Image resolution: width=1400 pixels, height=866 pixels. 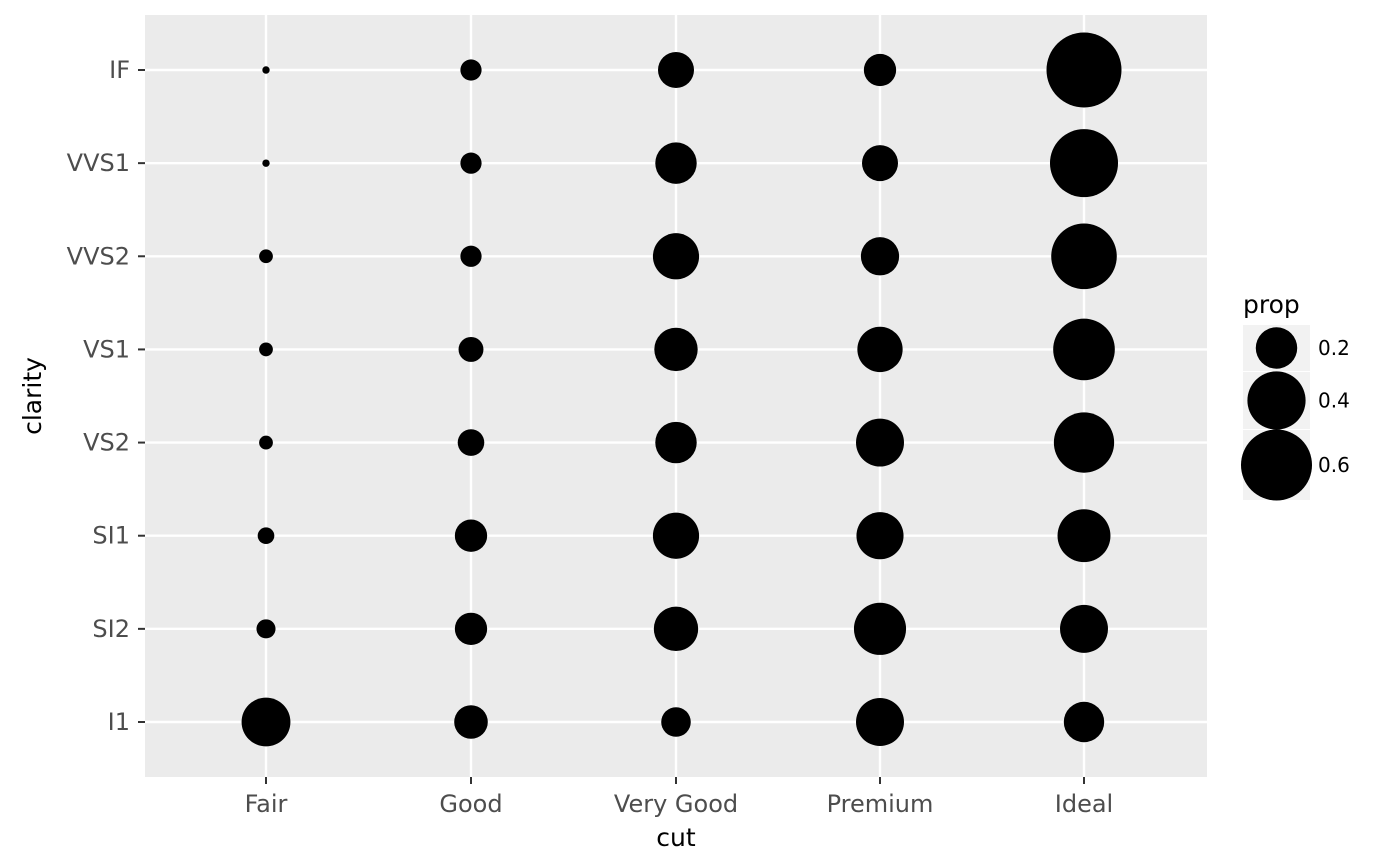 What do you see at coordinates (111, 536) in the screenshot?
I see `y-tick-label: SI1` at bounding box center [111, 536].